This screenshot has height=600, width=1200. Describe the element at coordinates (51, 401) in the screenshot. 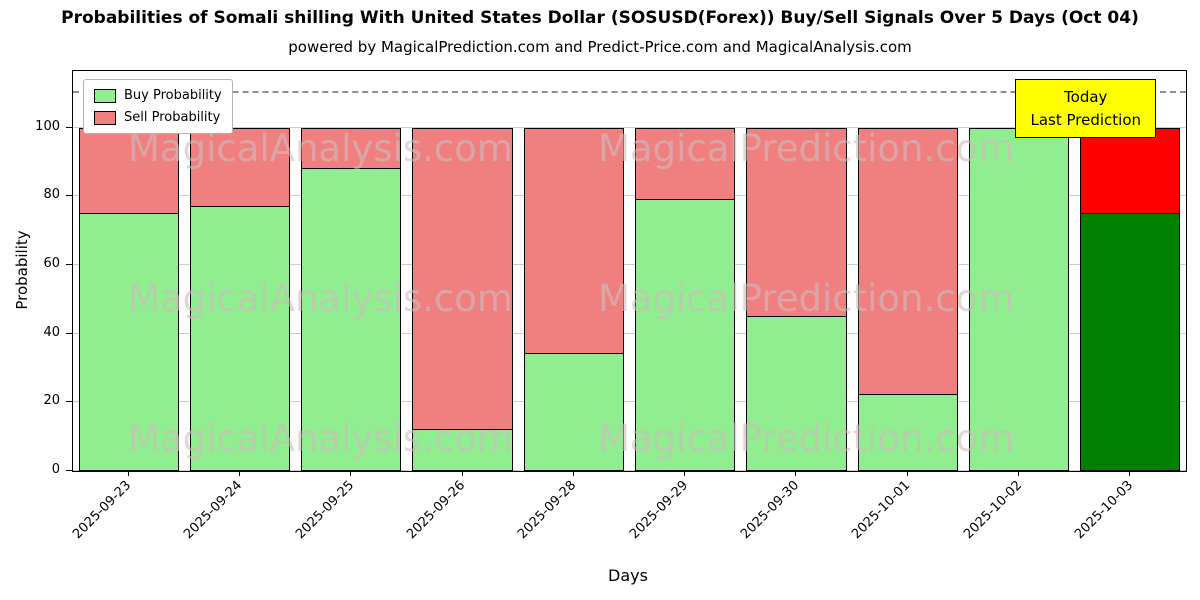

I see `y-tick-label-20: 20` at that location.